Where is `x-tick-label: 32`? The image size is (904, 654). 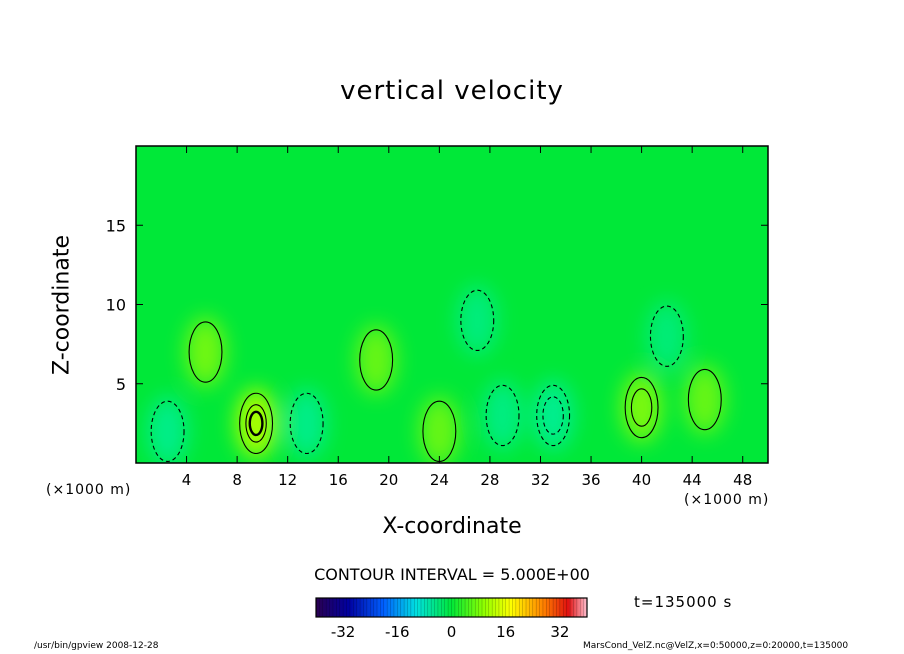 x-tick-label: 32 is located at coordinates (540, 480).